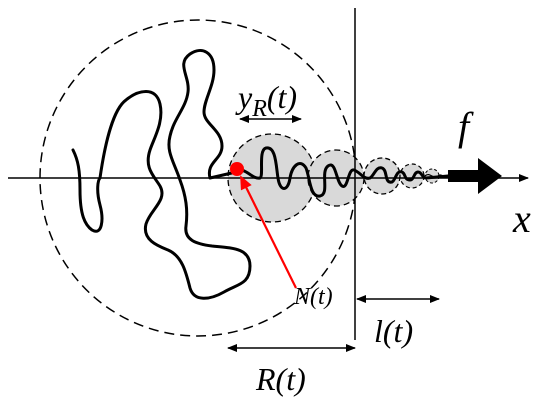 This screenshot has height=406, width=539. Describe the element at coordinates (466, 126) in the screenshot. I see `force-label: f` at that location.